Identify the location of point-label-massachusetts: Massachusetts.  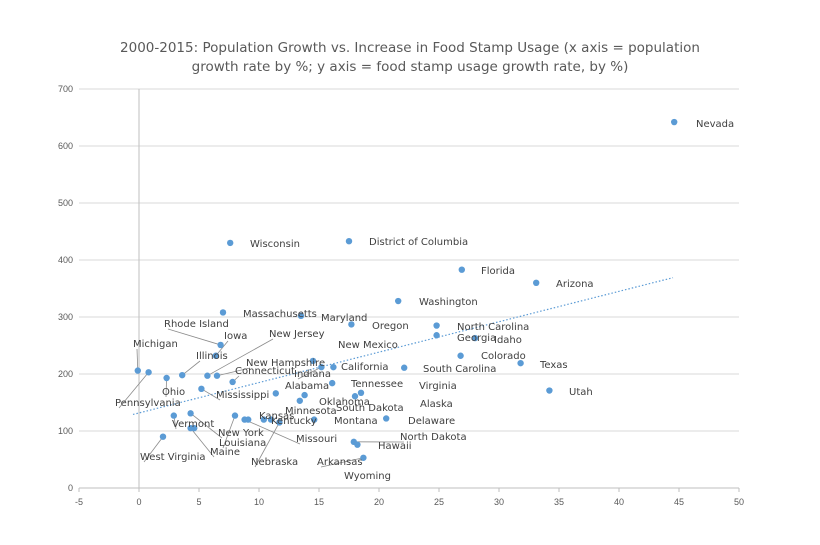
(280, 314).